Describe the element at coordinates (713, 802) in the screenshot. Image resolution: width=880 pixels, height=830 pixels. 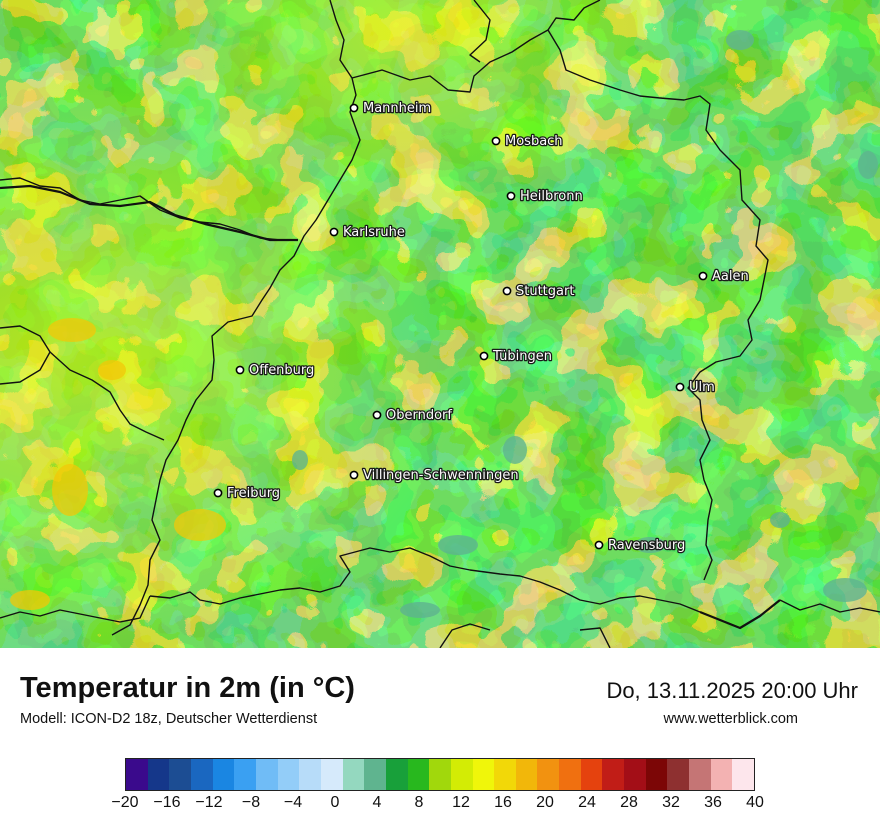
I see `color-scale-tick-label: 36` at that location.